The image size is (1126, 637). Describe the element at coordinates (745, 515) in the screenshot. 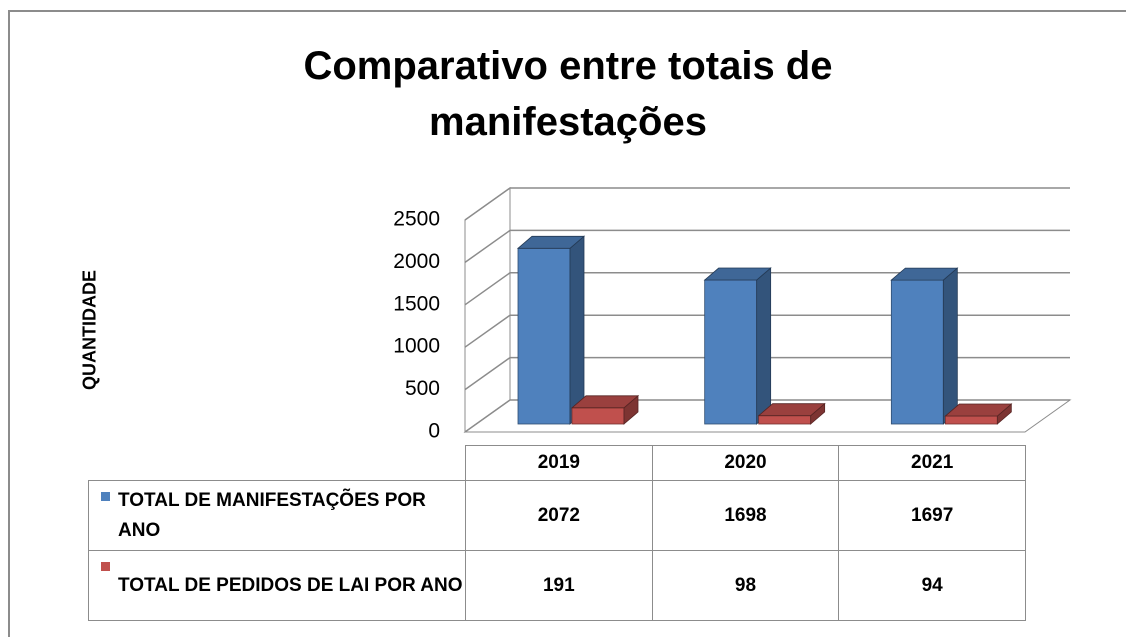

I see `table-value: 1698` at that location.